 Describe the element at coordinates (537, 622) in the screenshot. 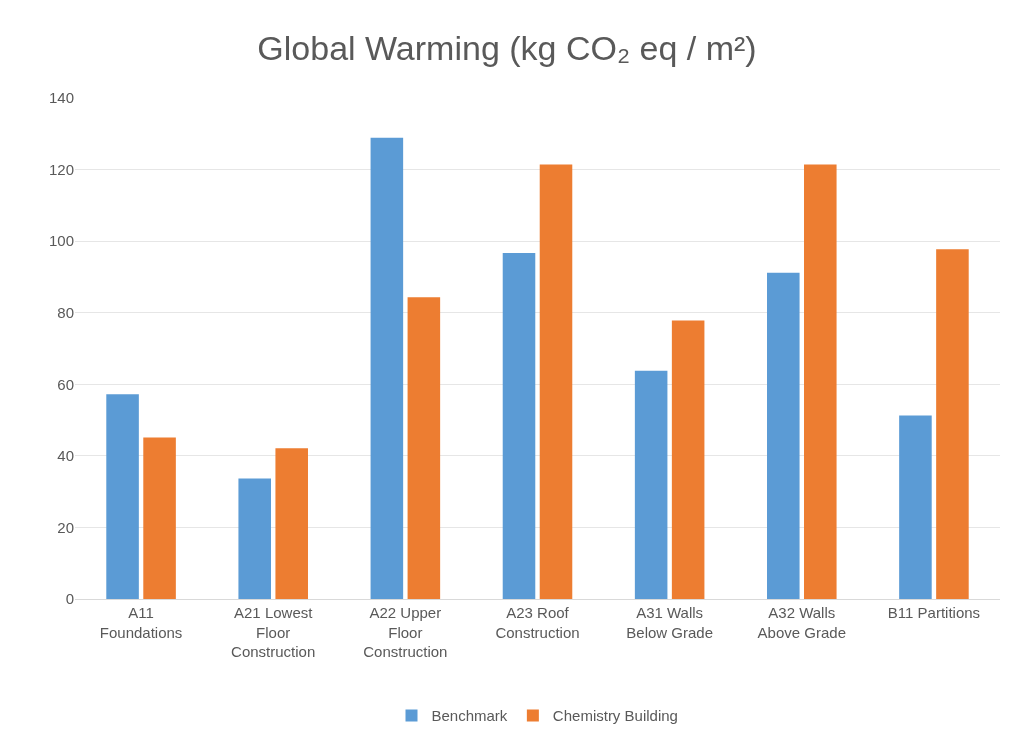

I see `x-tick-label: A23 Roof Construction` at that location.